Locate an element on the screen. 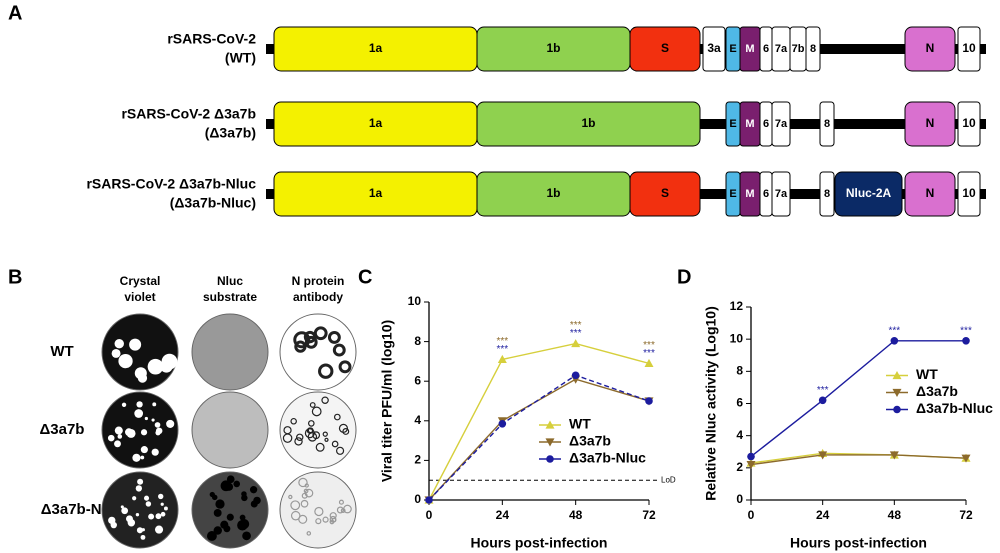 The image size is (1000, 553). gene-label: M is located at coordinates (749, 194).